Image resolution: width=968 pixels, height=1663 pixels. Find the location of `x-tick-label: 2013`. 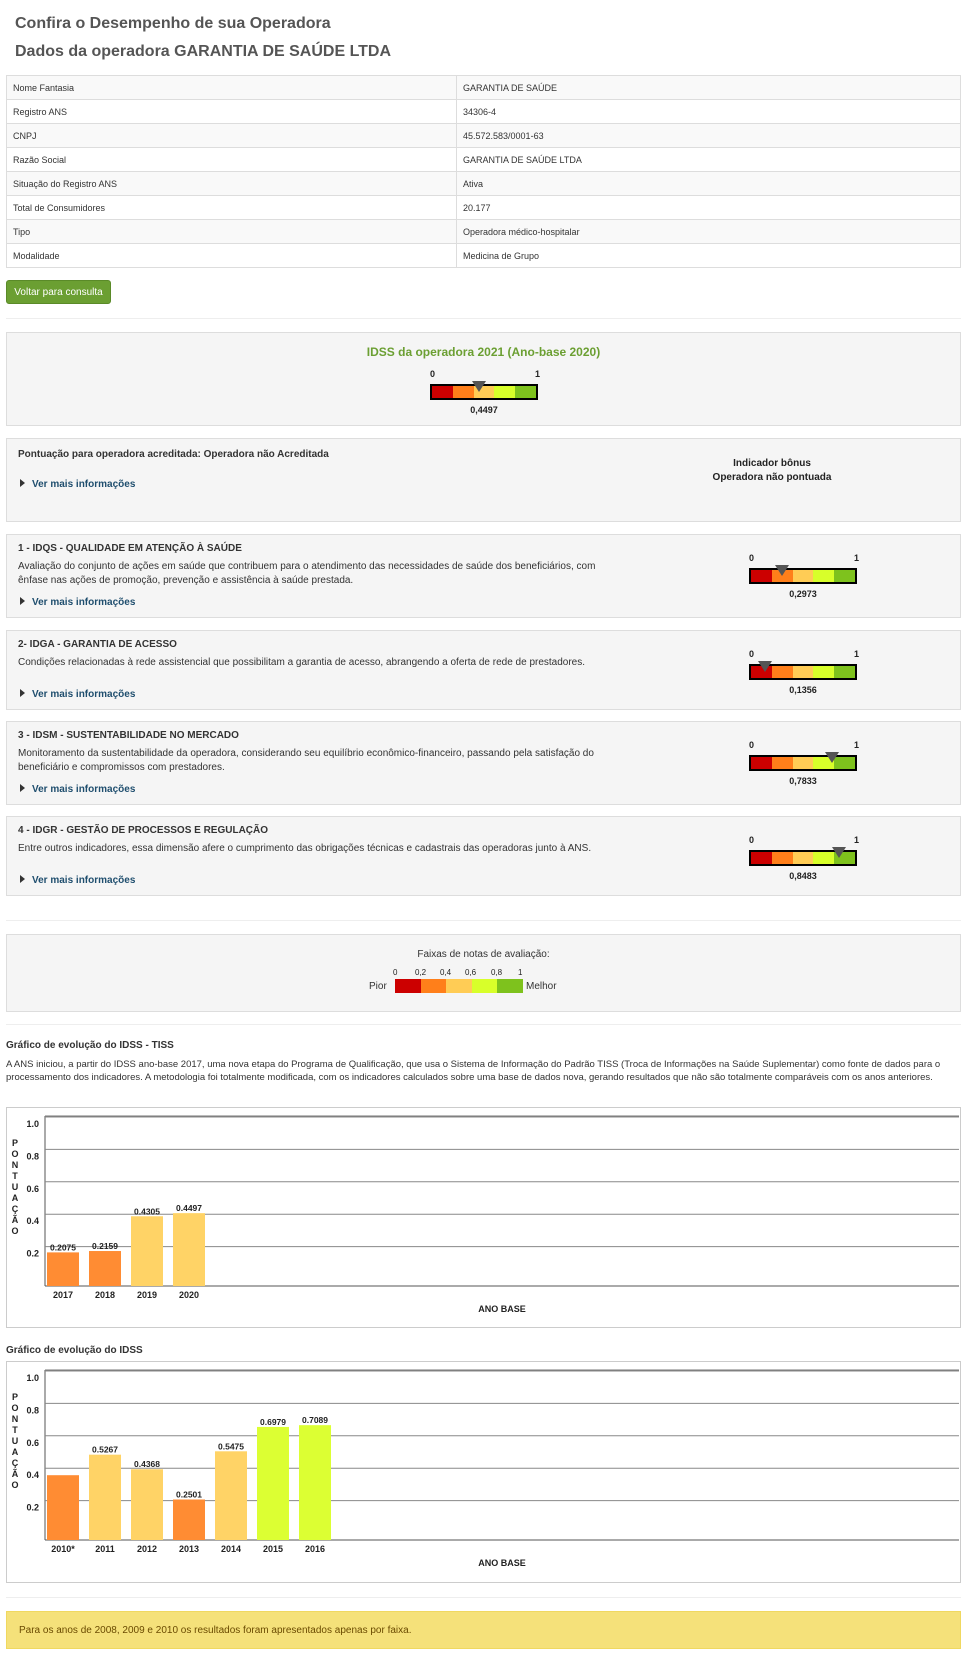

x-tick-label: 2013 is located at coordinates (189, 1549).